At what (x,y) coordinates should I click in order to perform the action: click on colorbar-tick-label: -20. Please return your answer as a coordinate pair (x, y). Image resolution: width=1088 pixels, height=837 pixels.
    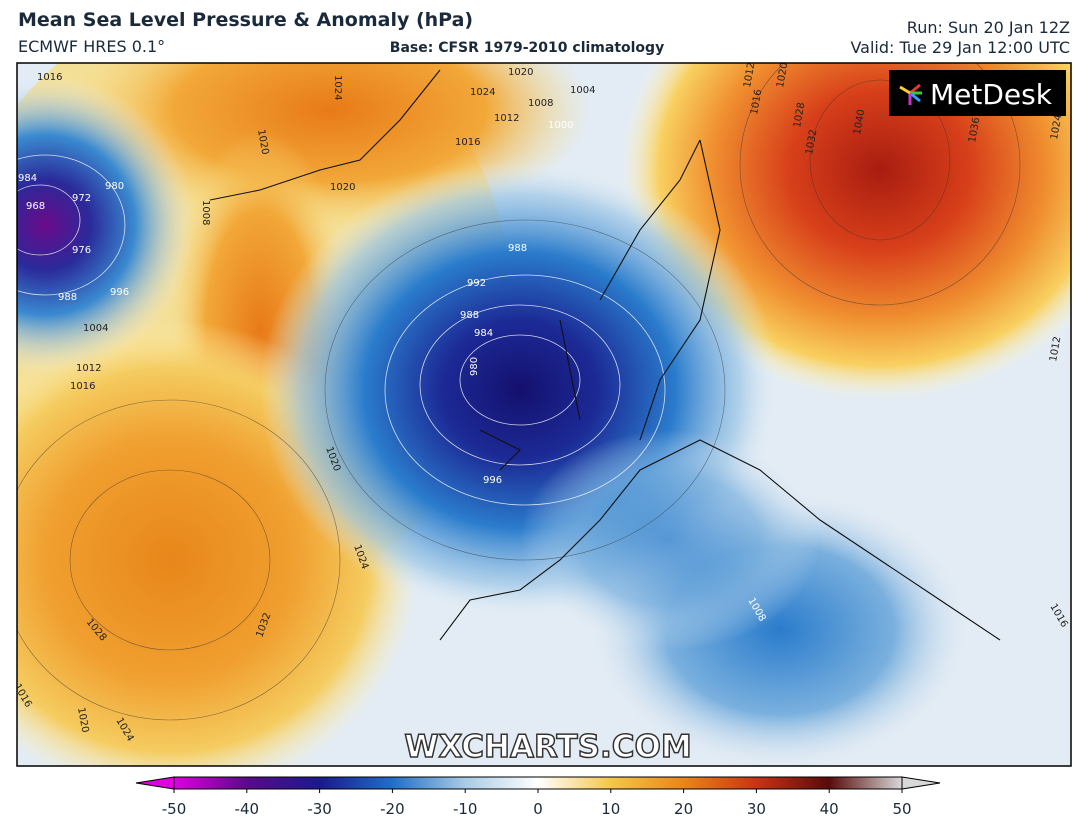
    Looking at the image, I should click on (392, 809).